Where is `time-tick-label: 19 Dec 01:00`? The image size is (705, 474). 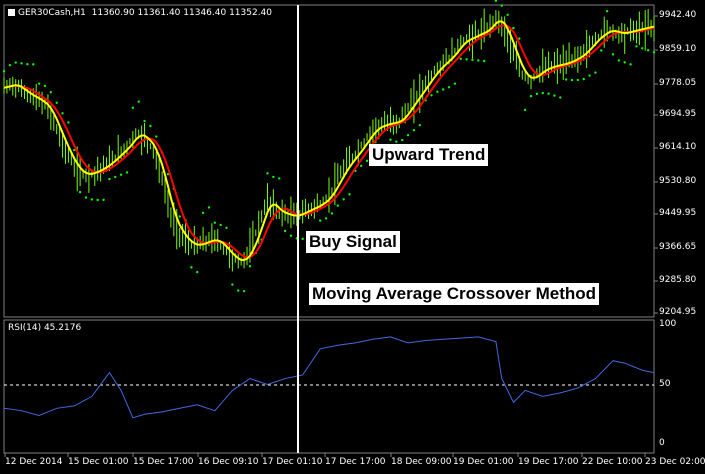 time-tick-label: 19 Dec 01:00 is located at coordinates (483, 462).